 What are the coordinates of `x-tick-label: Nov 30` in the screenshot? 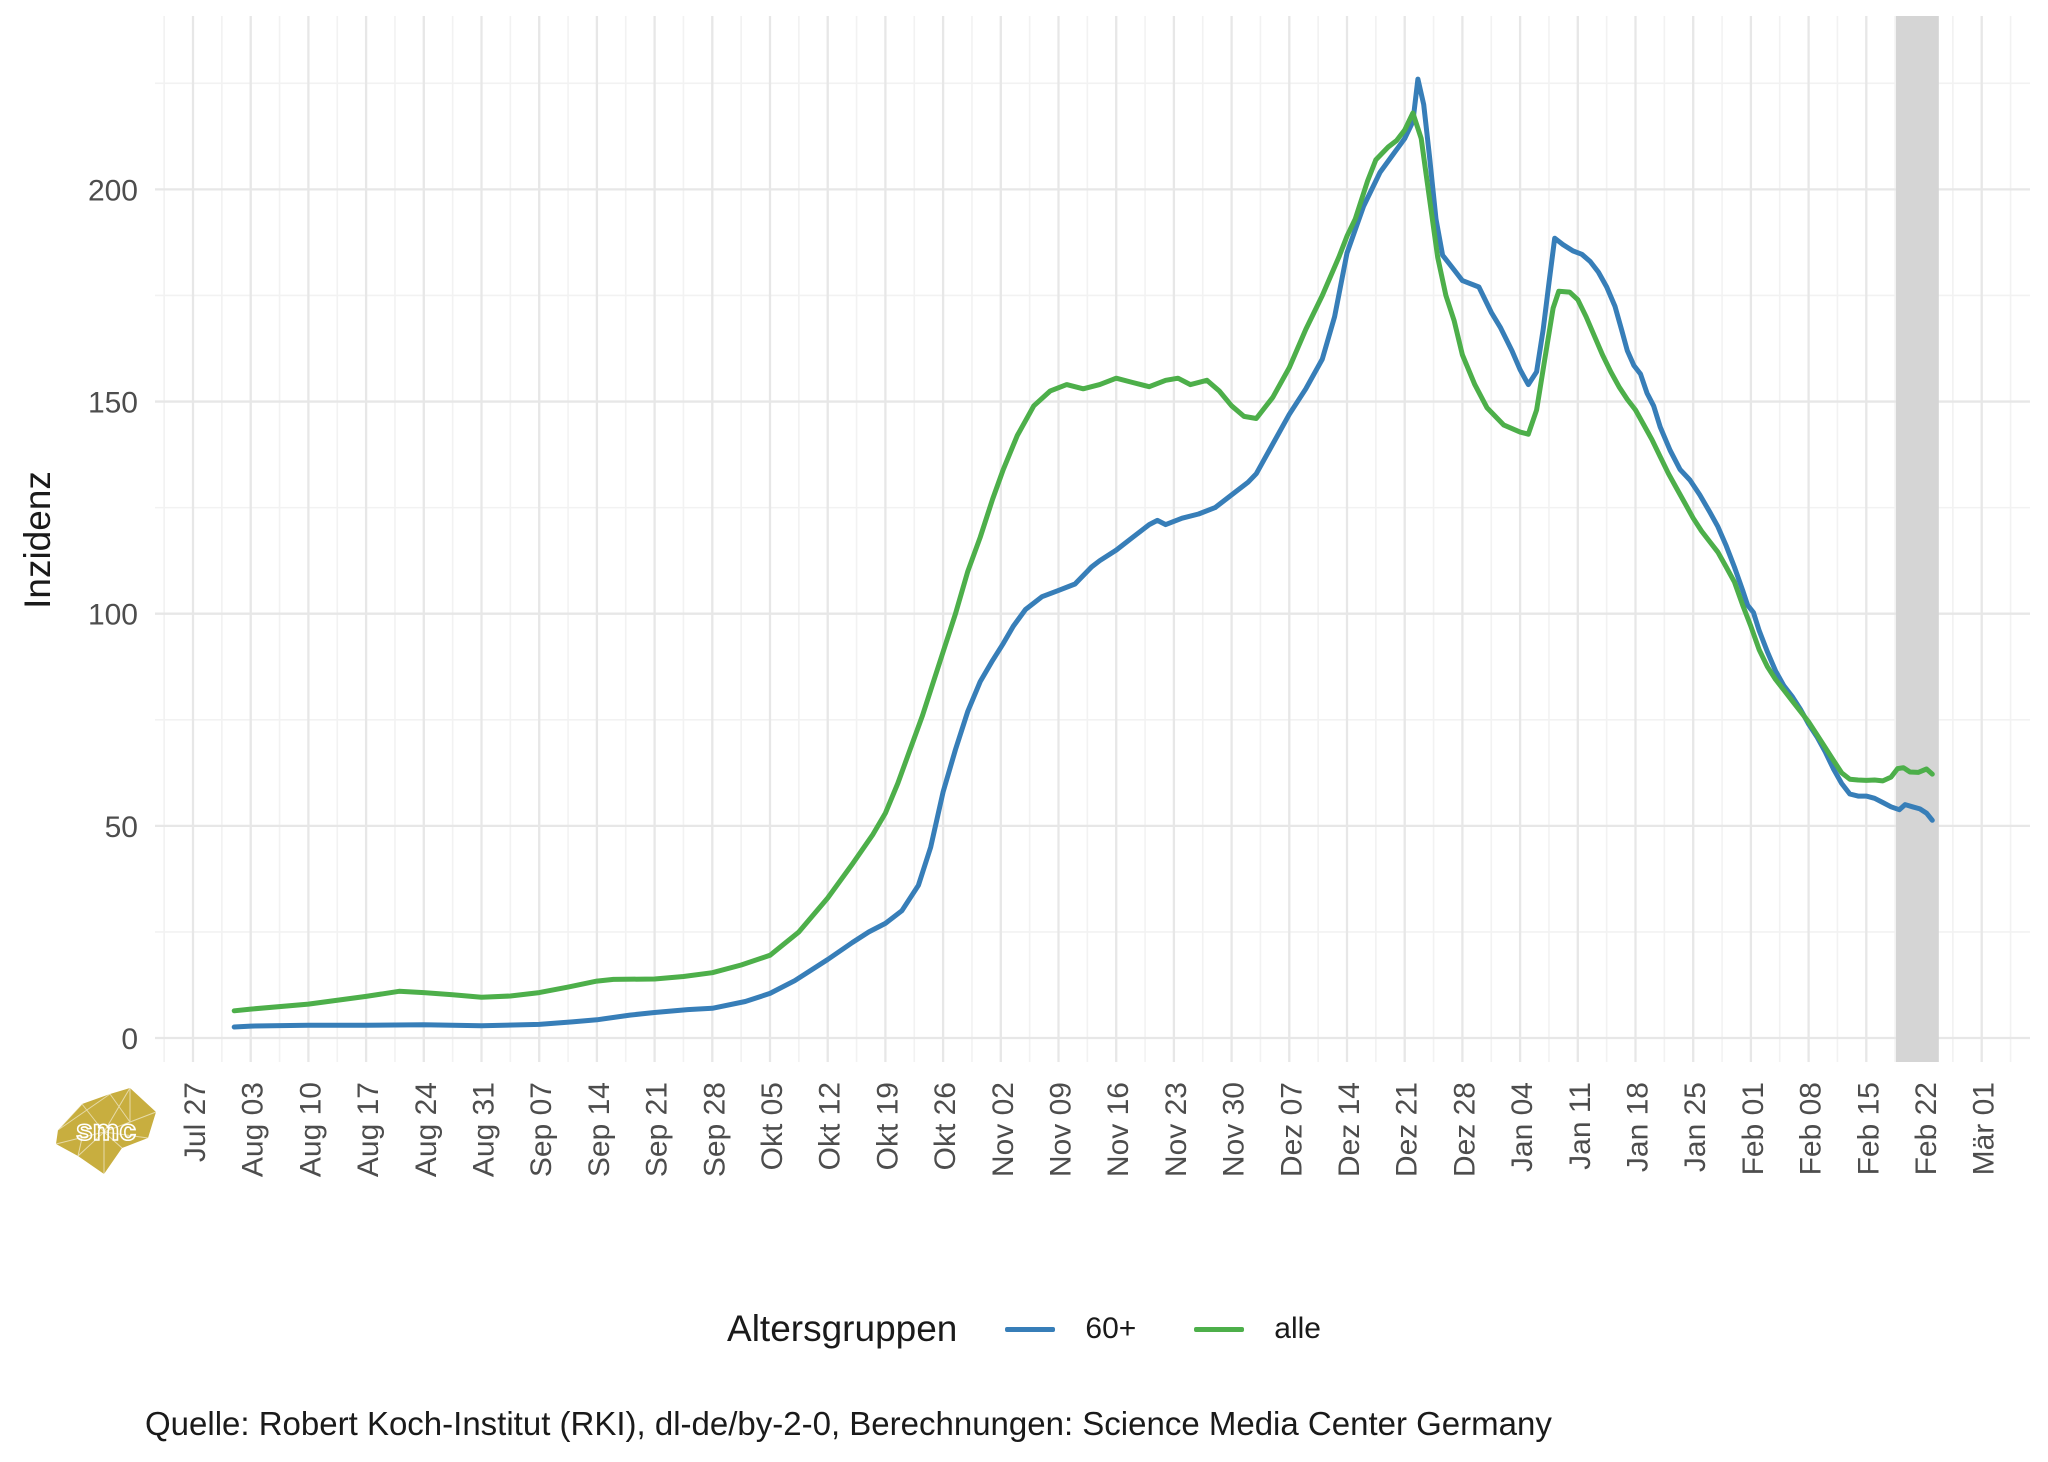 It's located at (1234, 1129).